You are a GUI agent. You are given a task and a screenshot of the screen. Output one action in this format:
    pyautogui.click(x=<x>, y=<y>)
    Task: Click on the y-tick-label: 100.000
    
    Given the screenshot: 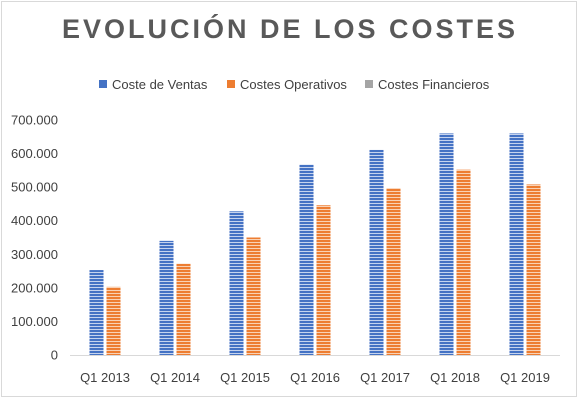 What is the action you would take?
    pyautogui.click(x=34, y=321)
    